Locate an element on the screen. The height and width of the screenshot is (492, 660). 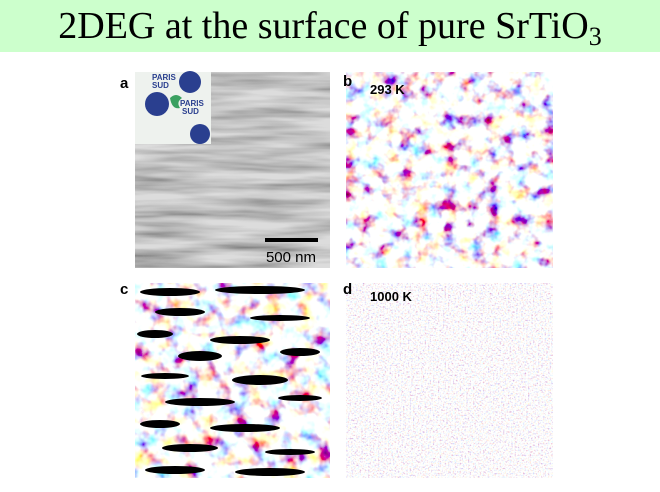
panel-label: a is located at coordinates (124, 83).